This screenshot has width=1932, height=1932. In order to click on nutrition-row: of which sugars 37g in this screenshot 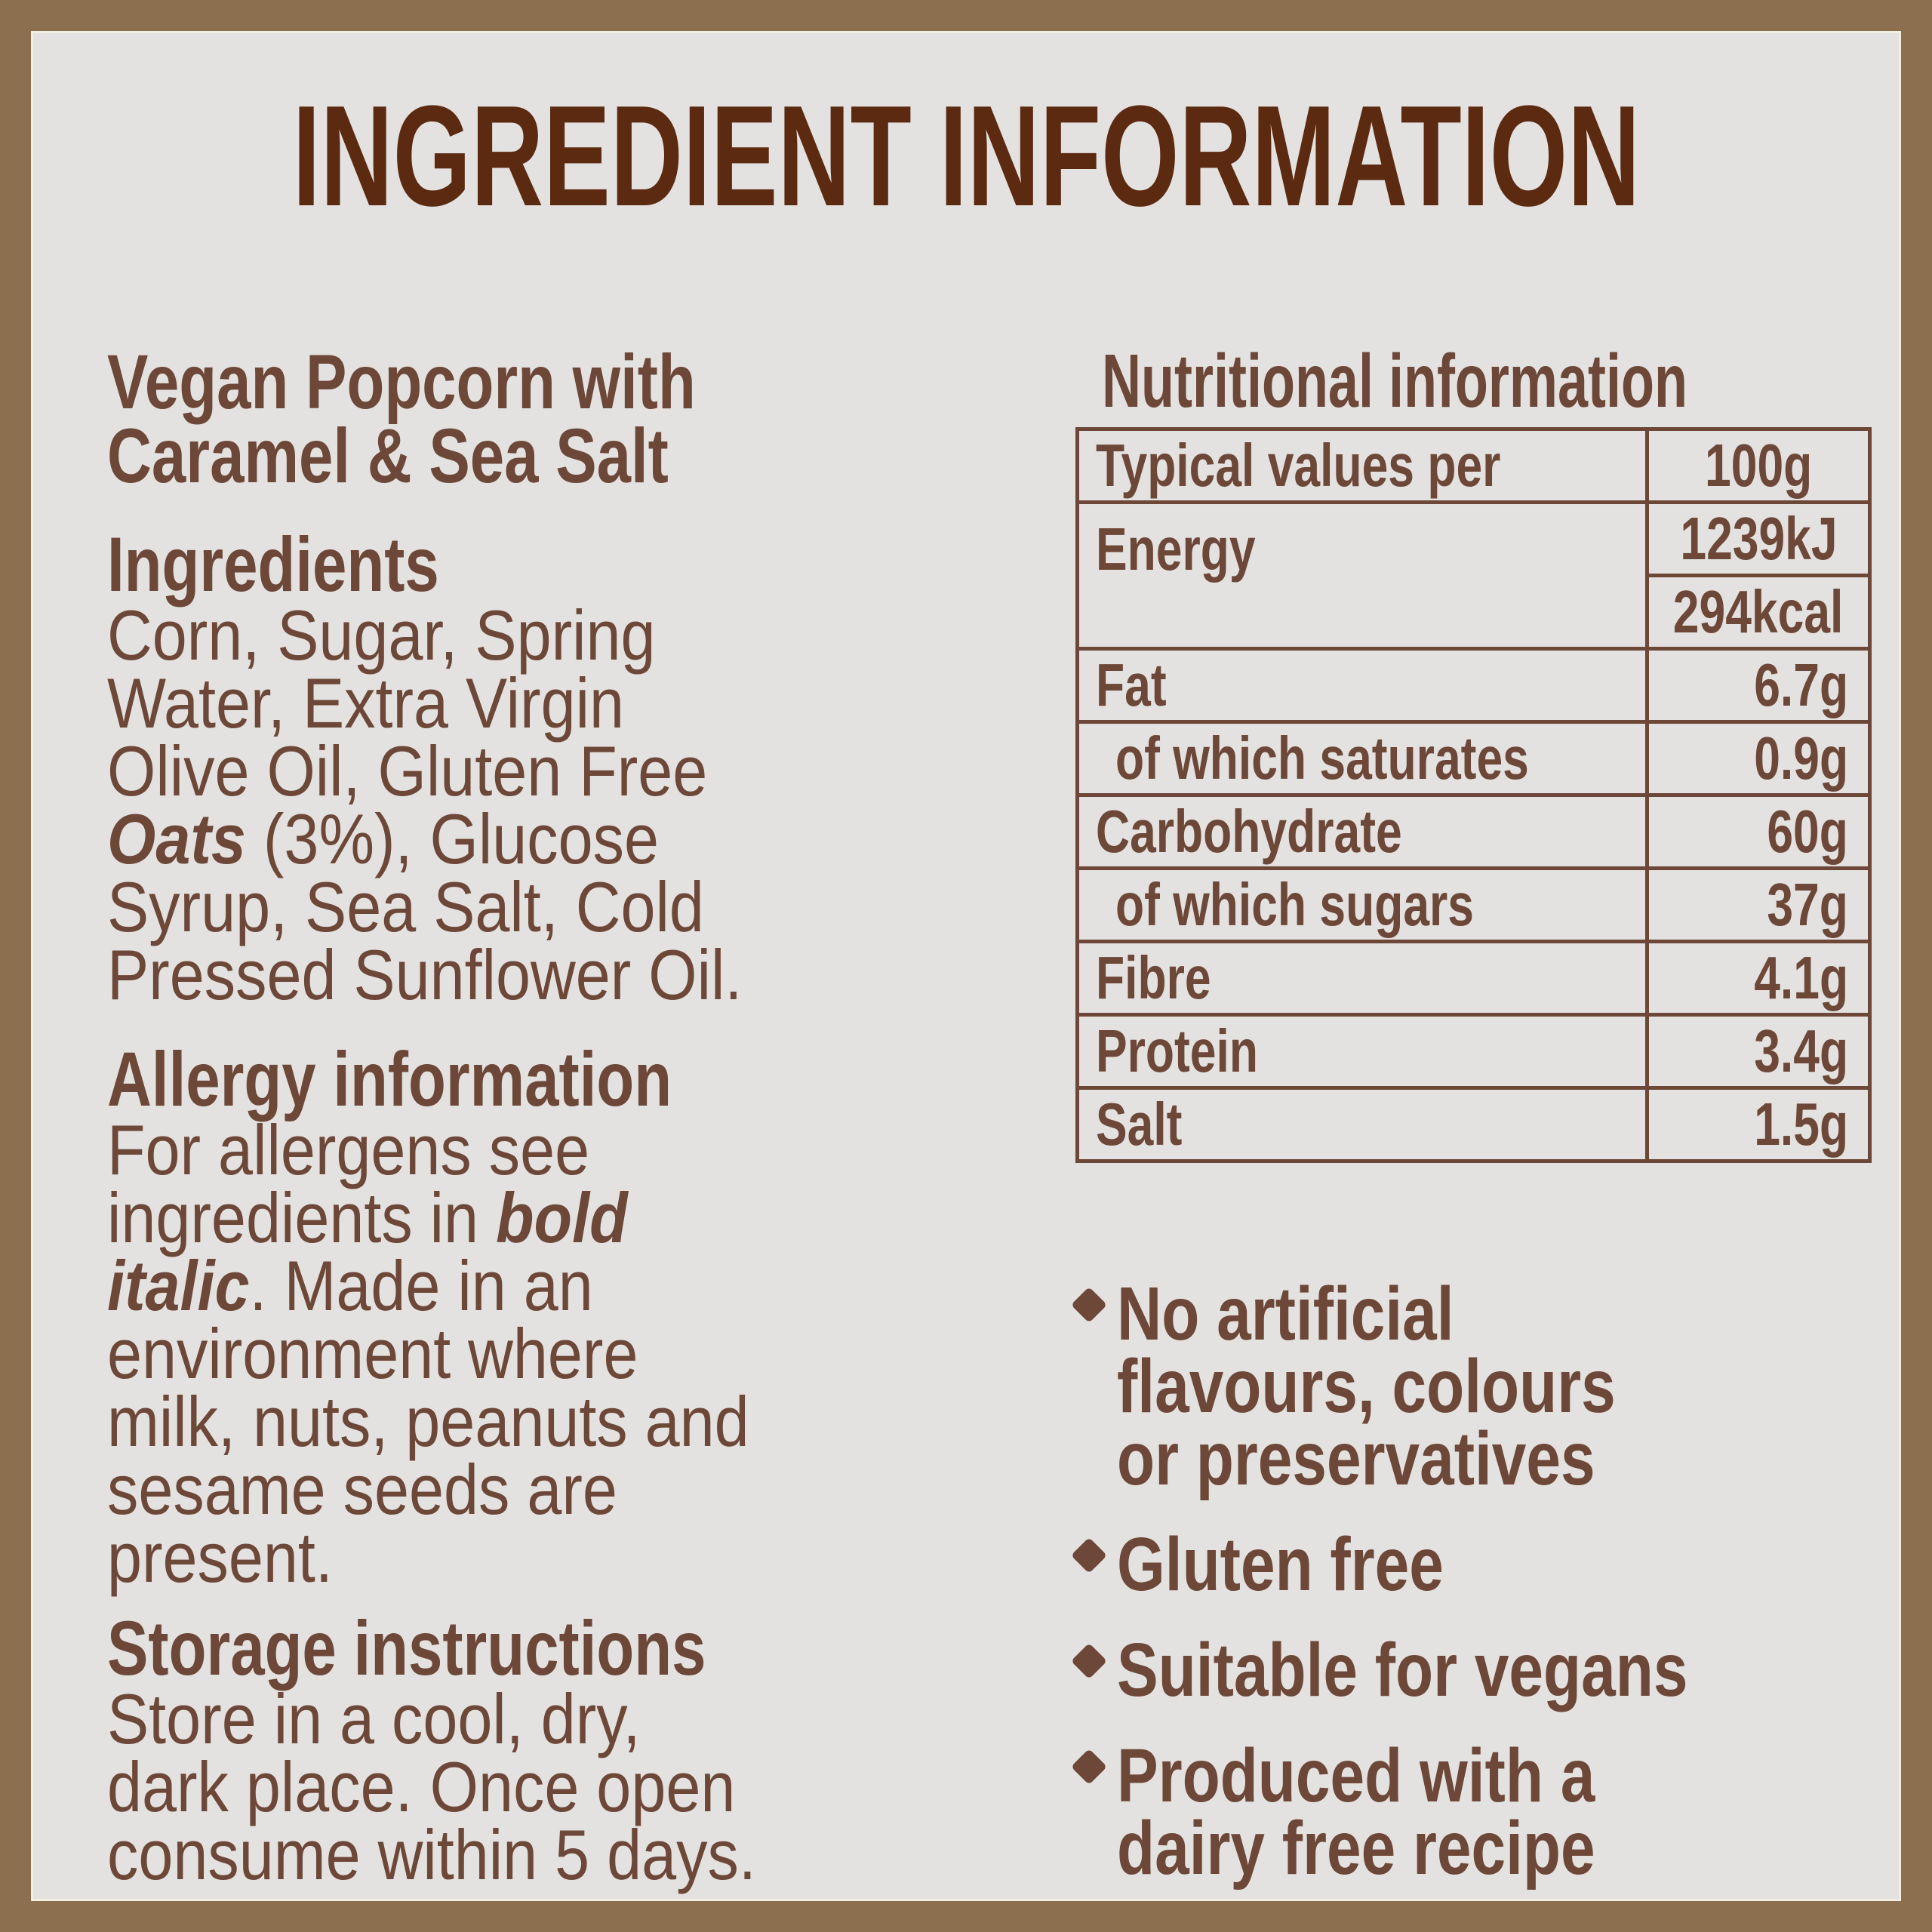, I will do `click(1473, 904)`.